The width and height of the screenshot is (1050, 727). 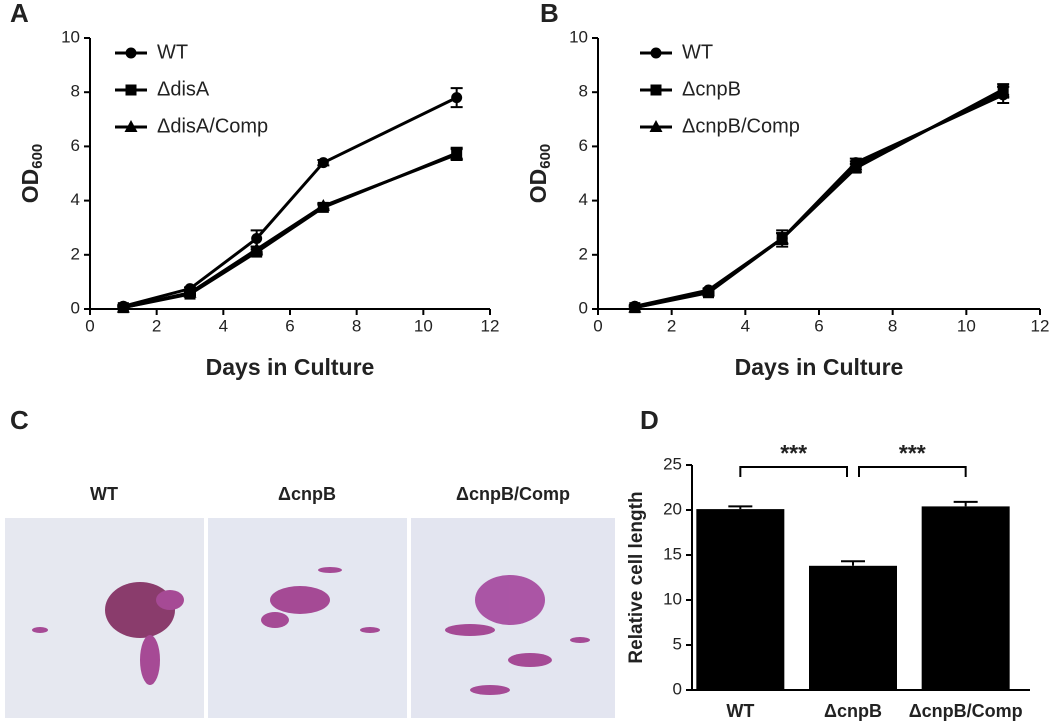 I want to click on legend-label: ΔcnpB, so click(x=711, y=89).